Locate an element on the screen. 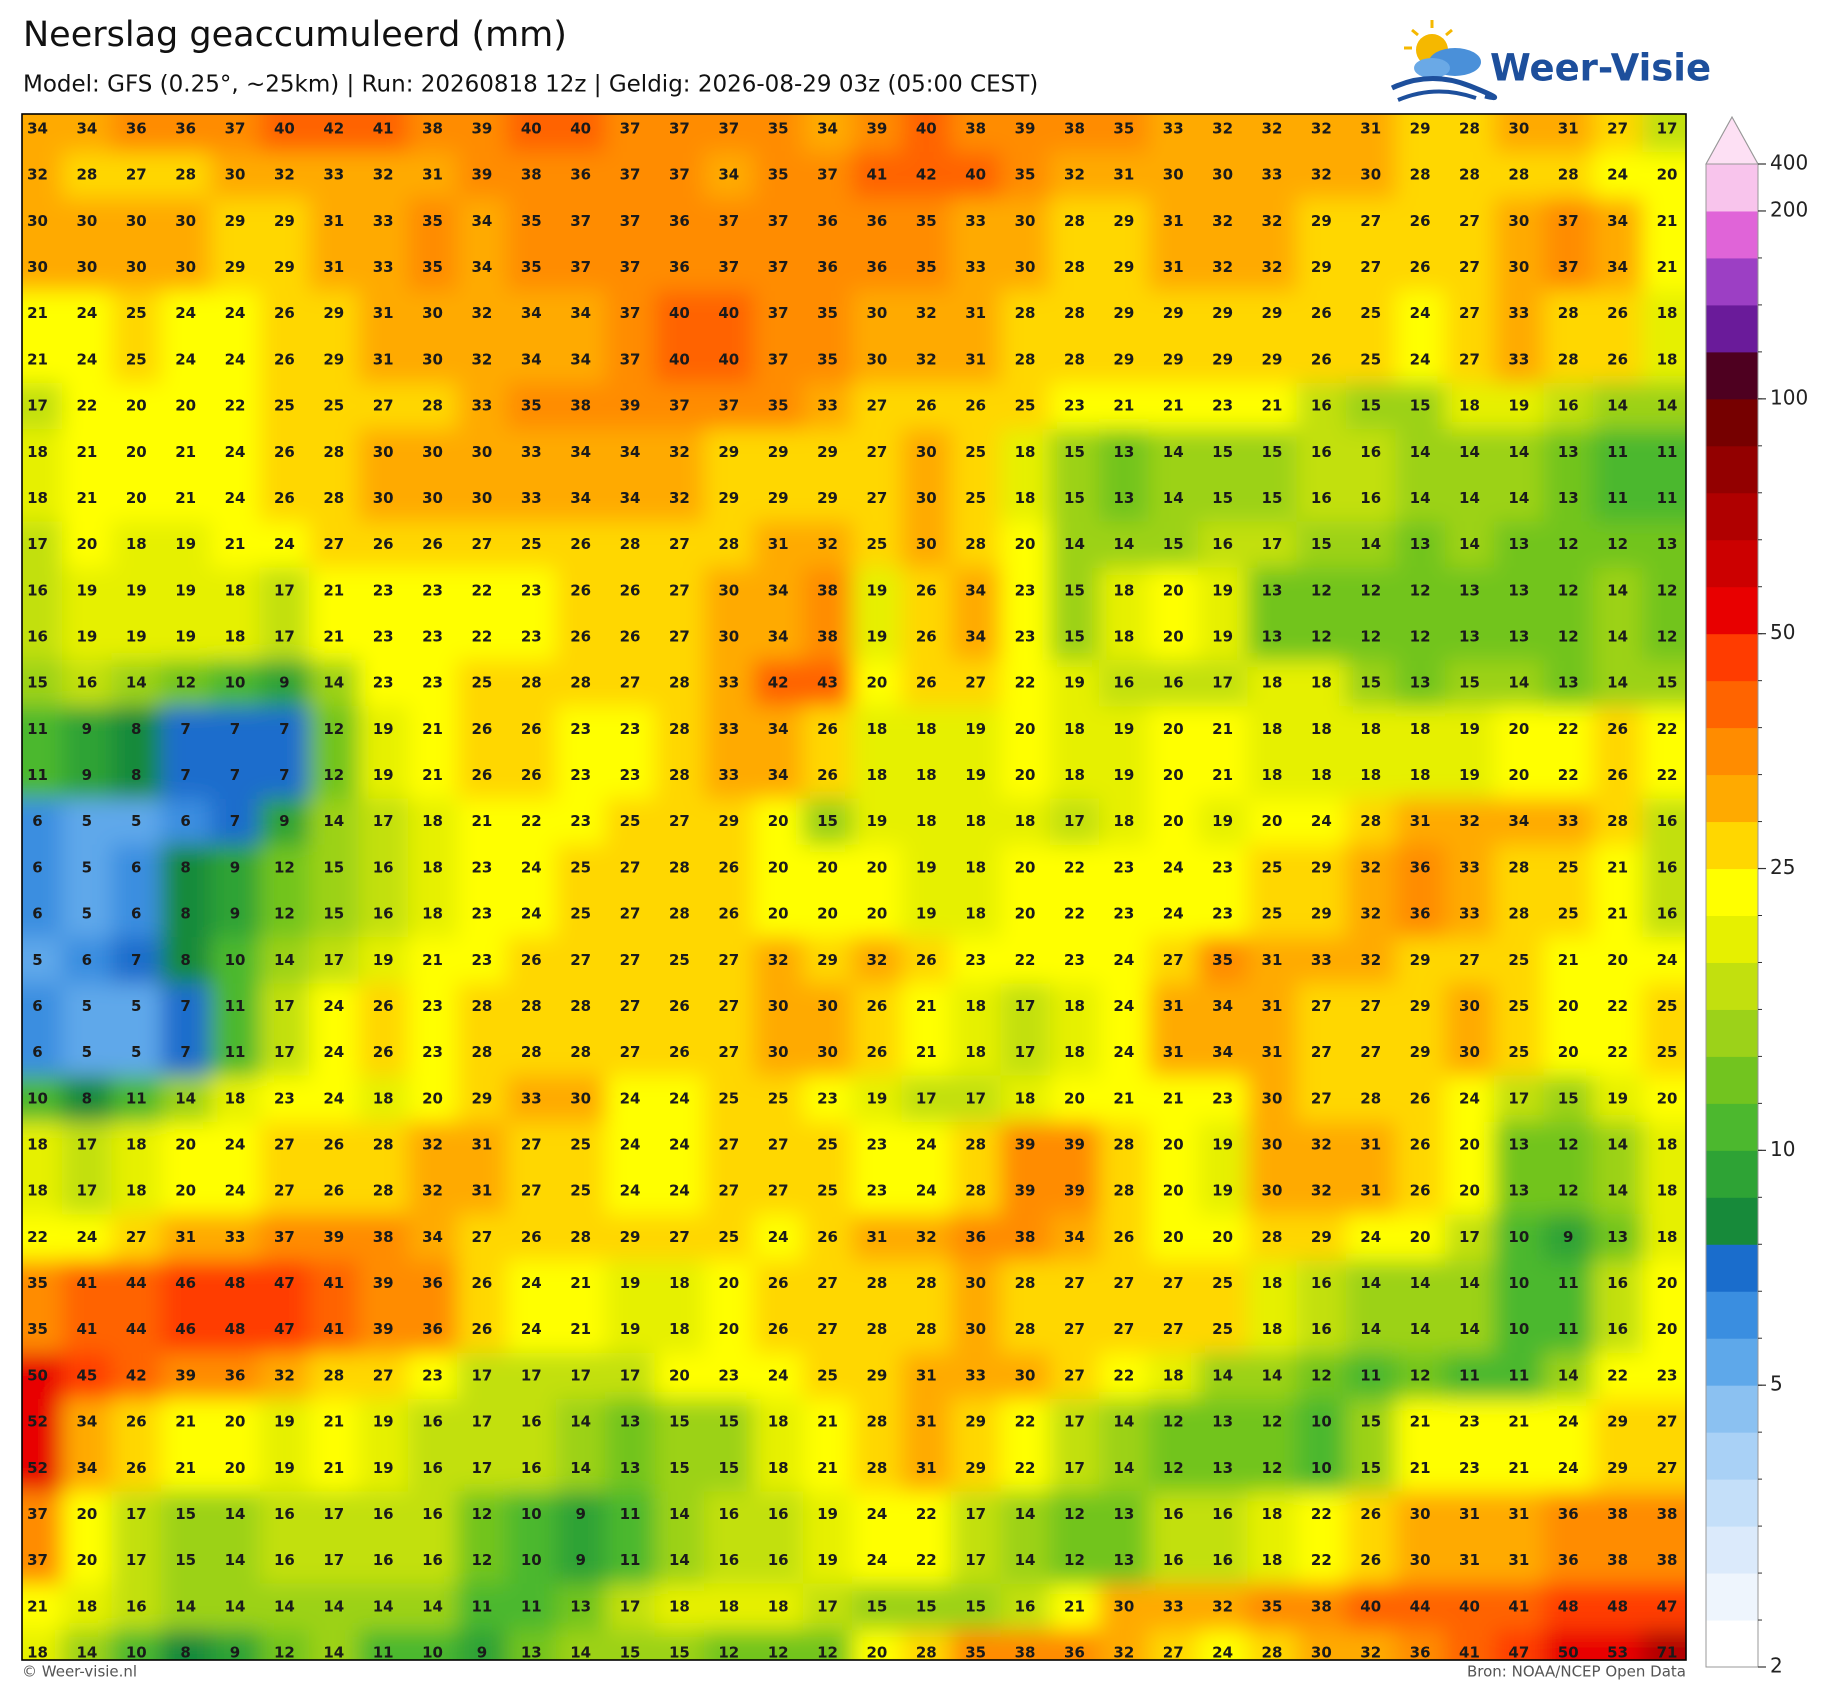 The width and height of the screenshot is (1824, 1681). colorbar-band is located at coordinates (1732, 751).